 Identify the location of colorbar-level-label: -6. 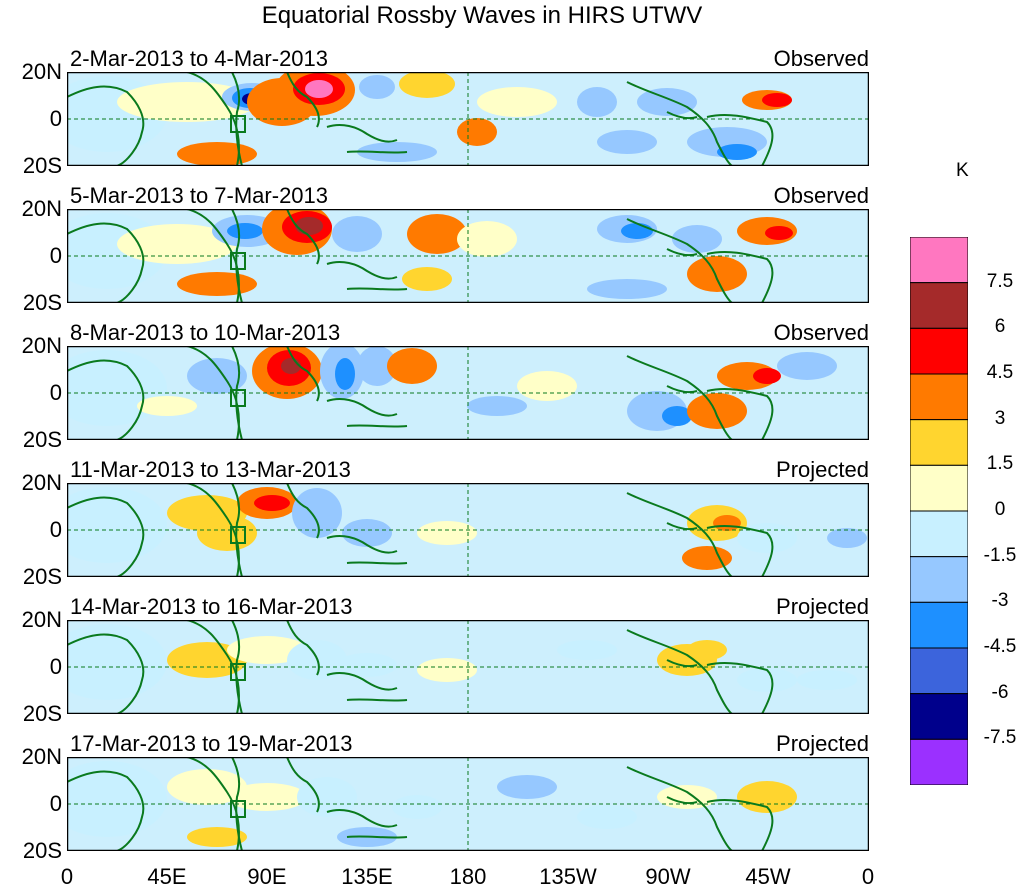
(1000, 692).